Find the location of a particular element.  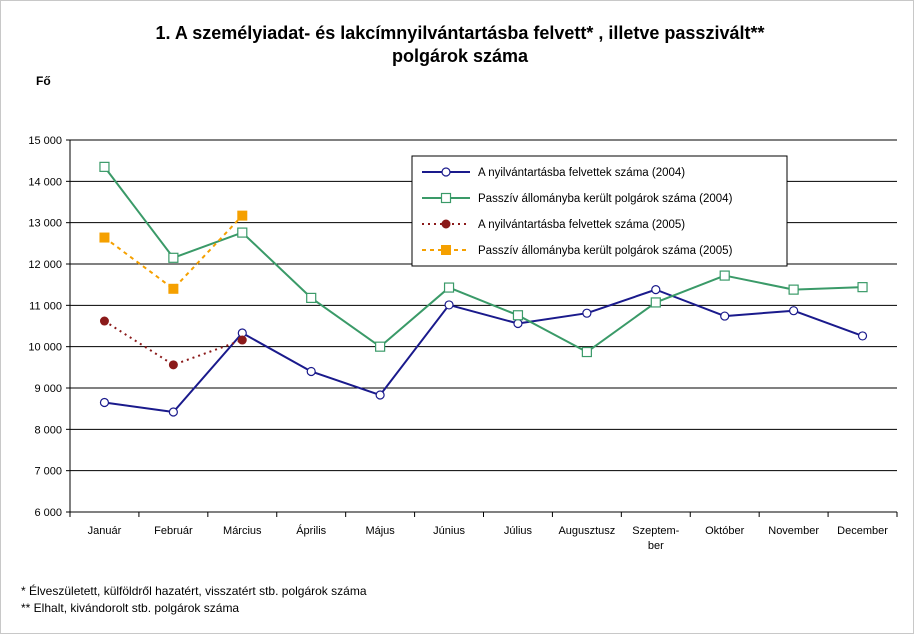

x-tick-label: Február is located at coordinates (173, 531).